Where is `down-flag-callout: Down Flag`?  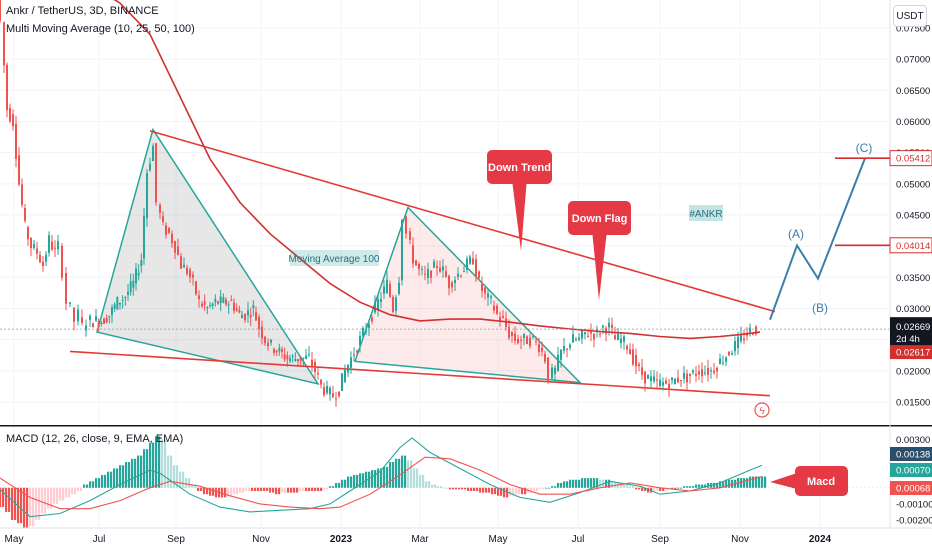 down-flag-callout: Down Flag is located at coordinates (599, 250).